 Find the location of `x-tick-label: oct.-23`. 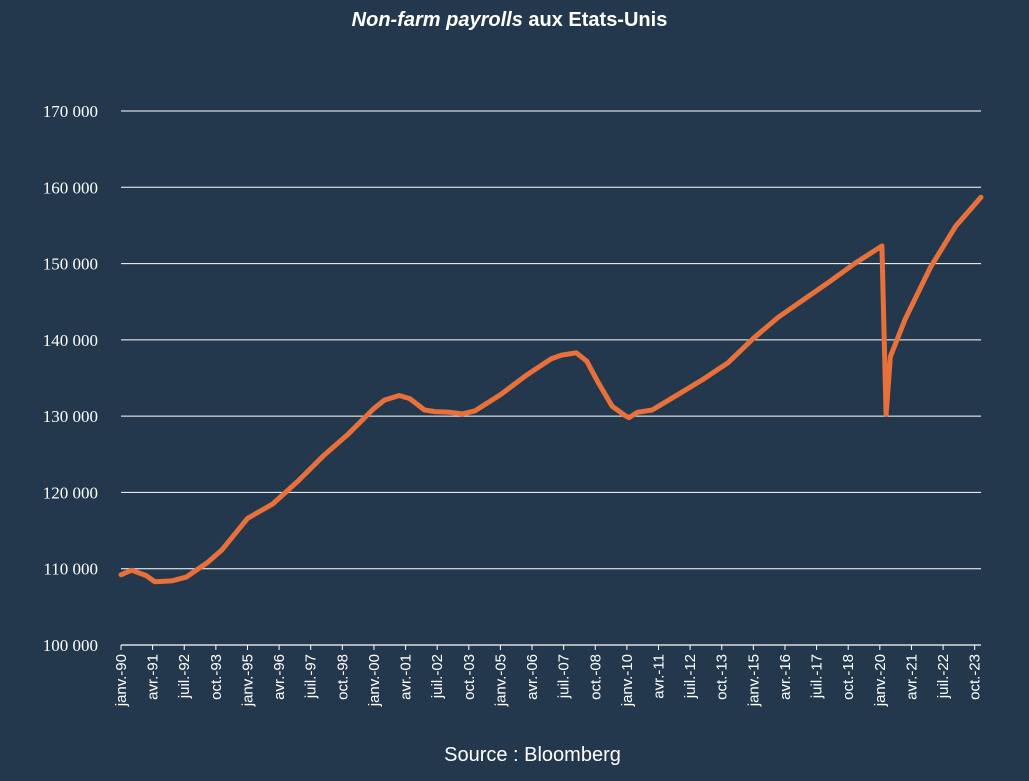

x-tick-label: oct.-23 is located at coordinates (975, 677).